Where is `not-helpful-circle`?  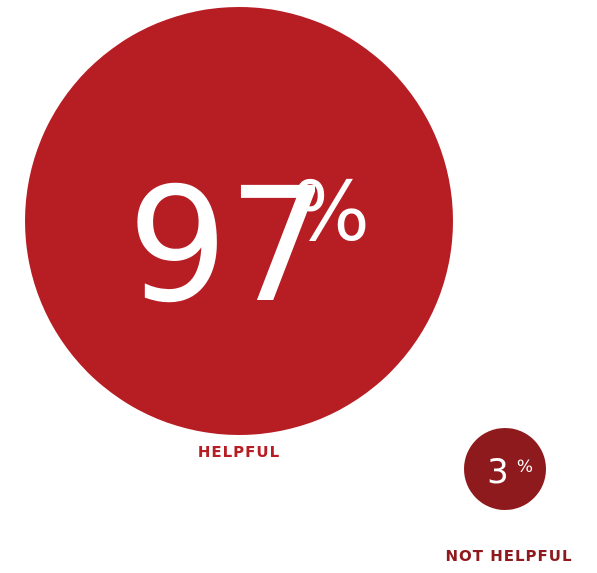 not-helpful-circle is located at coordinates (505, 469).